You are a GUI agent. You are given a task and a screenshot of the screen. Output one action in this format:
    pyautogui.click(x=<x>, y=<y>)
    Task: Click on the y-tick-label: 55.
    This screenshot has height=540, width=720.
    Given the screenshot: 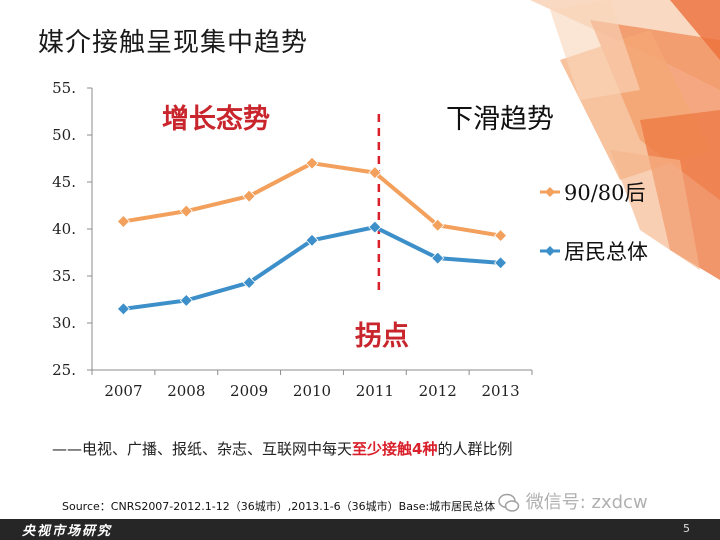 What is the action you would take?
    pyautogui.click(x=64, y=88)
    